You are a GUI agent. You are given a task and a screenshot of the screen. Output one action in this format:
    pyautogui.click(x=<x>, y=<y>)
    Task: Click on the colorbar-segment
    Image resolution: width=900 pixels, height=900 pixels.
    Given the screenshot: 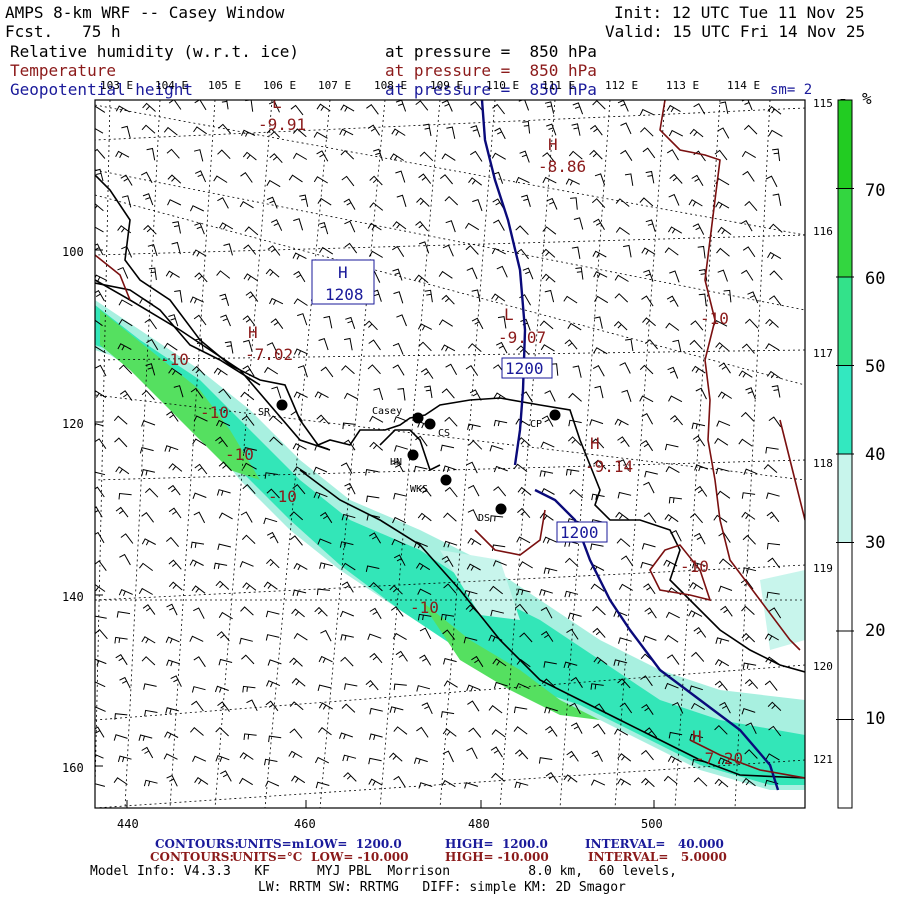 What is the action you would take?
    pyautogui.click(x=845, y=144)
    